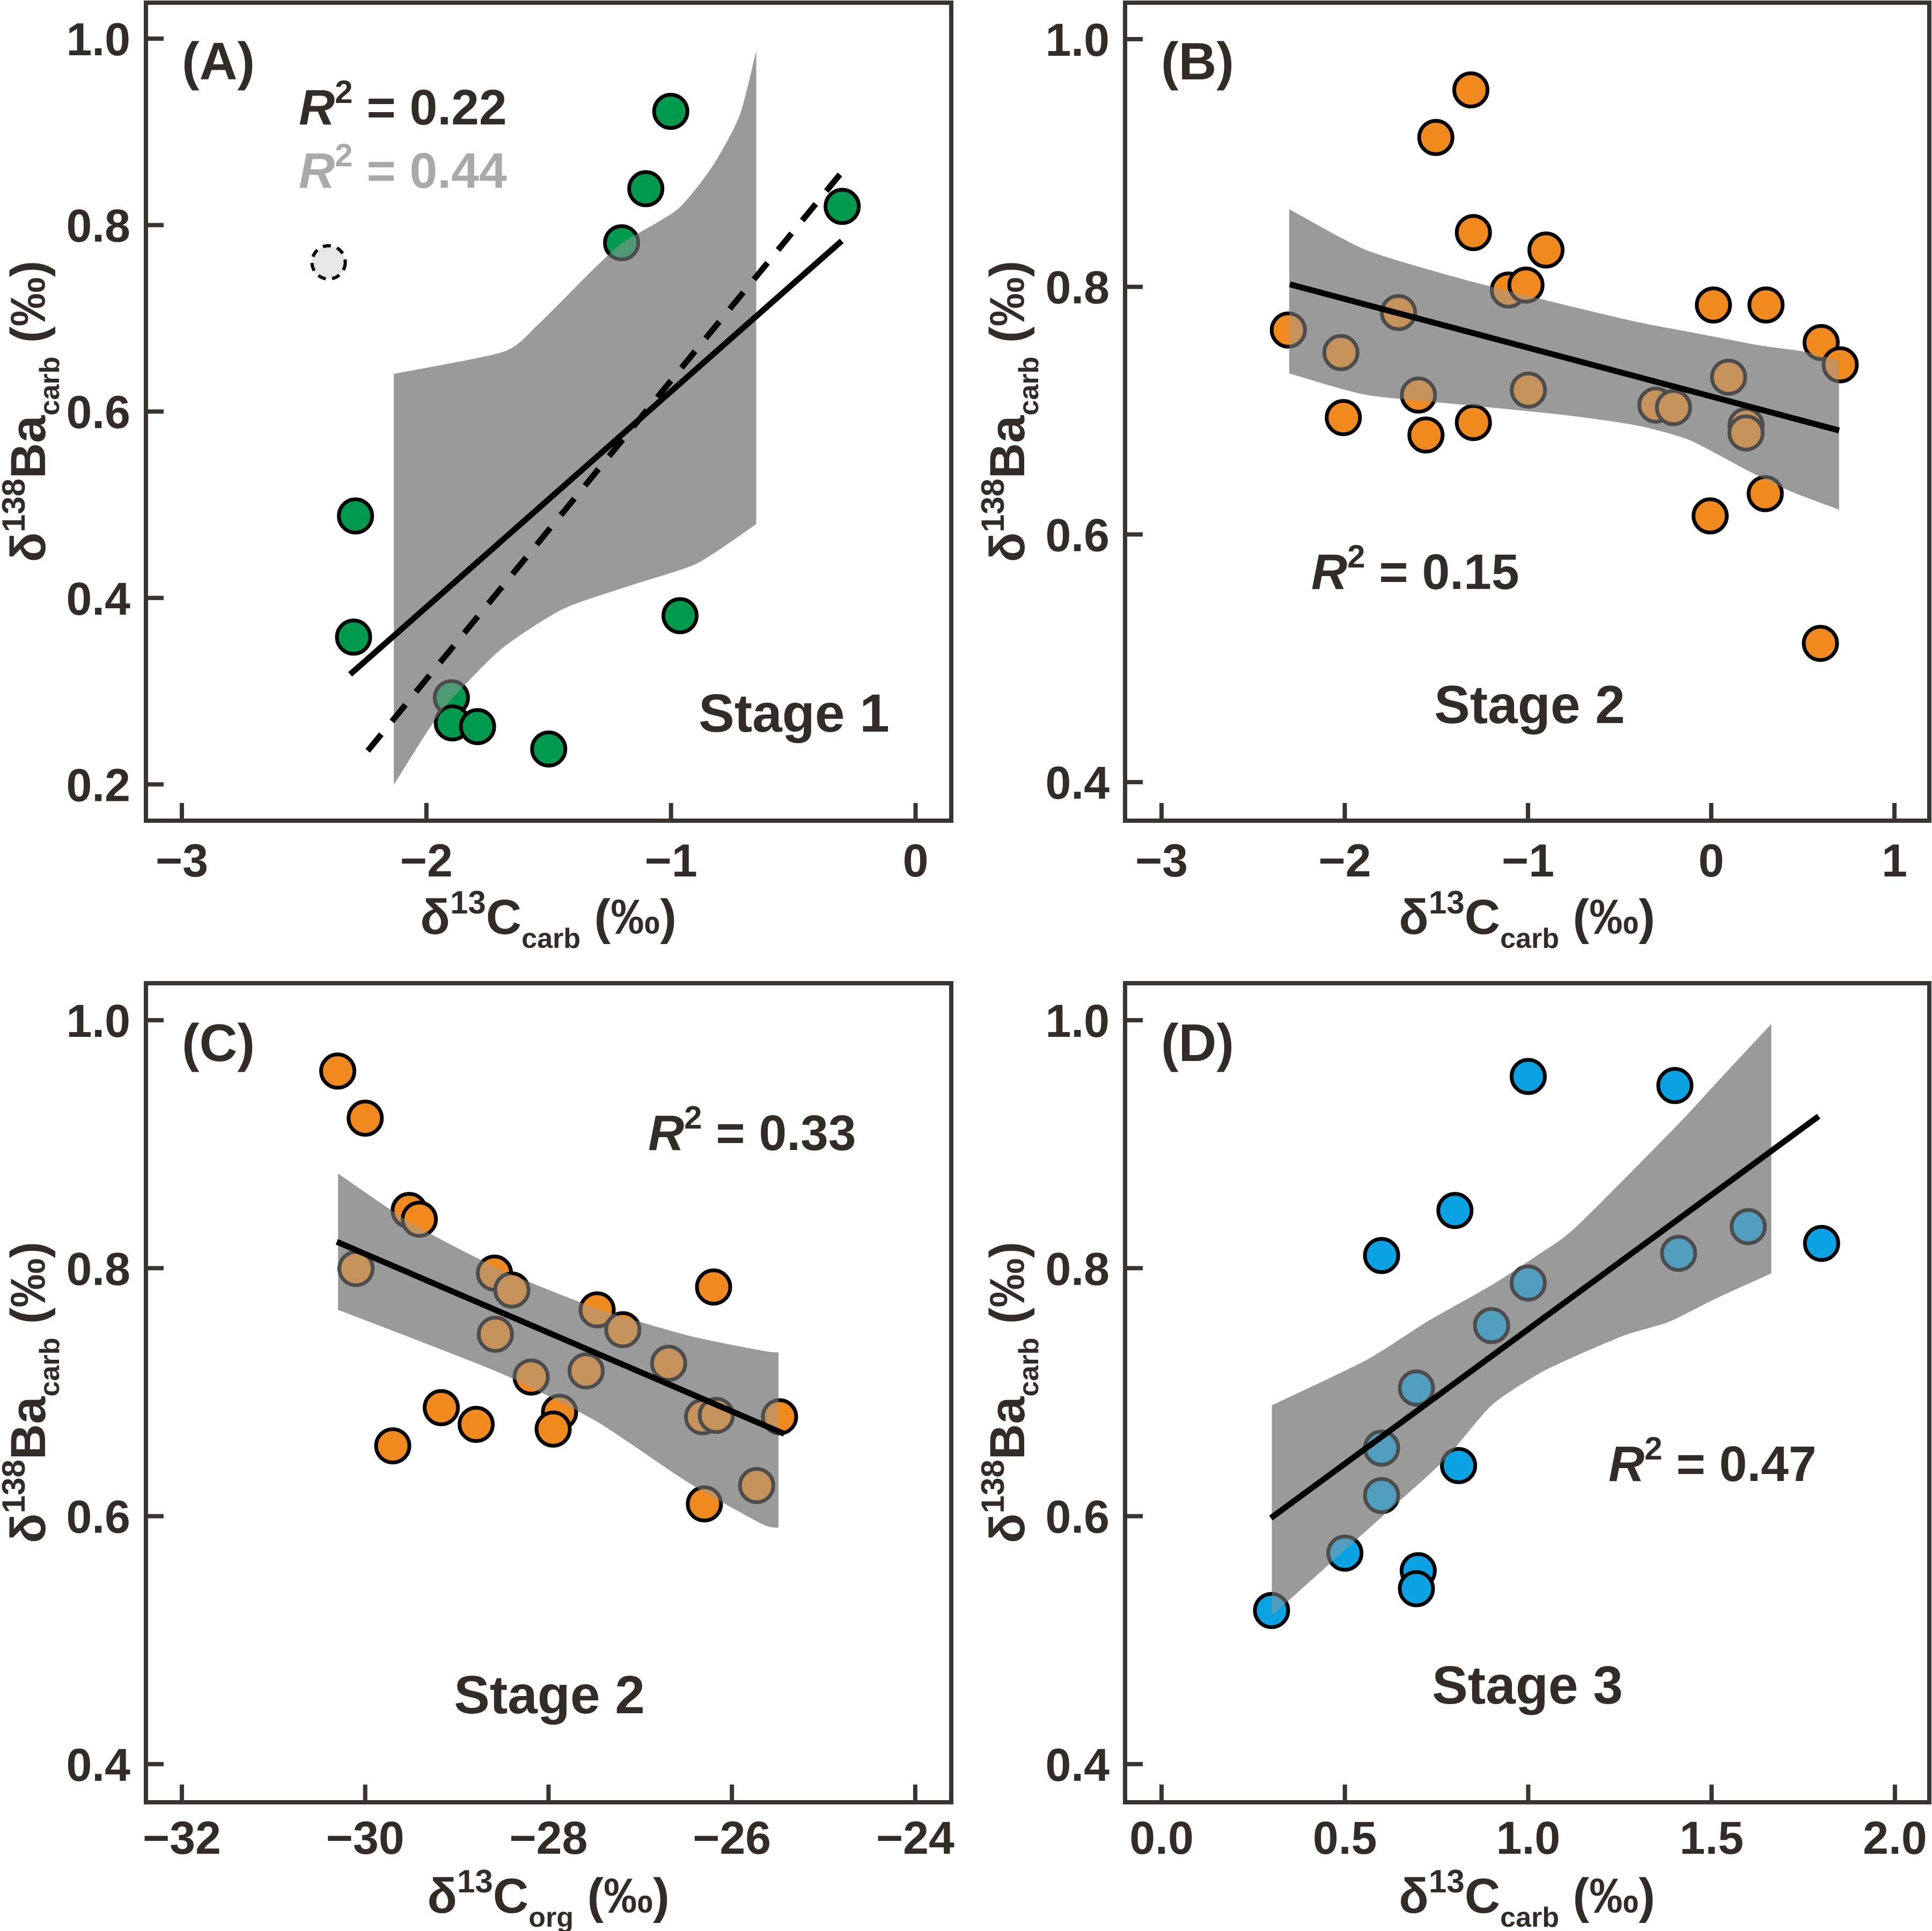 Image resolution: width=1932 pixels, height=1931 pixels. Describe the element at coordinates (219, 61) in the screenshot. I see `svg-text: (A)` at that location.